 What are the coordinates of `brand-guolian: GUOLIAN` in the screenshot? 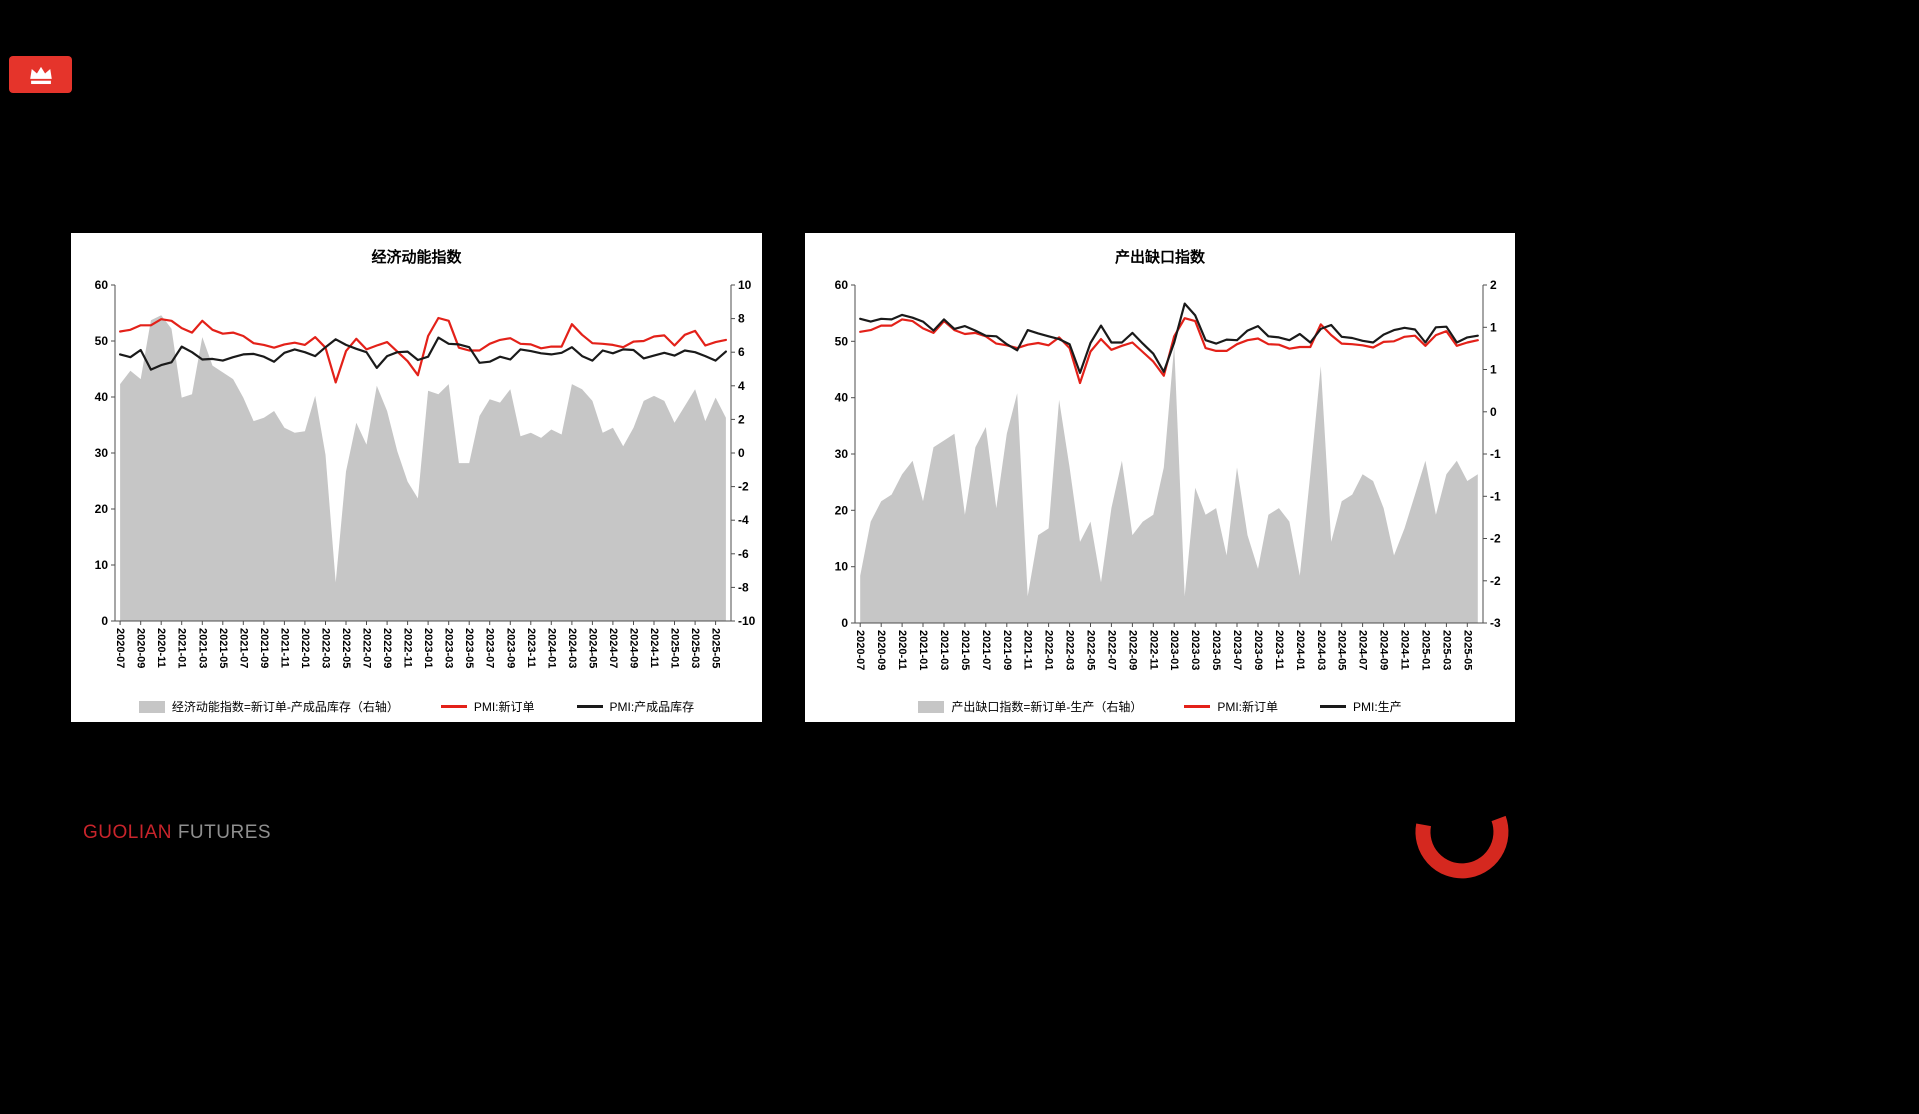 It's located at (128, 832).